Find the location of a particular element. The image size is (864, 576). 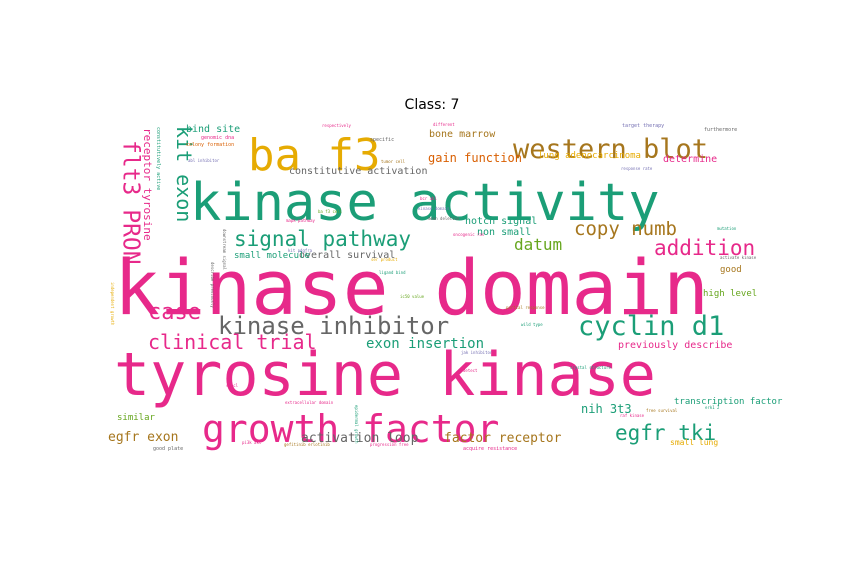

word-ligand-bind: ligand bind is located at coordinates (392, 272).